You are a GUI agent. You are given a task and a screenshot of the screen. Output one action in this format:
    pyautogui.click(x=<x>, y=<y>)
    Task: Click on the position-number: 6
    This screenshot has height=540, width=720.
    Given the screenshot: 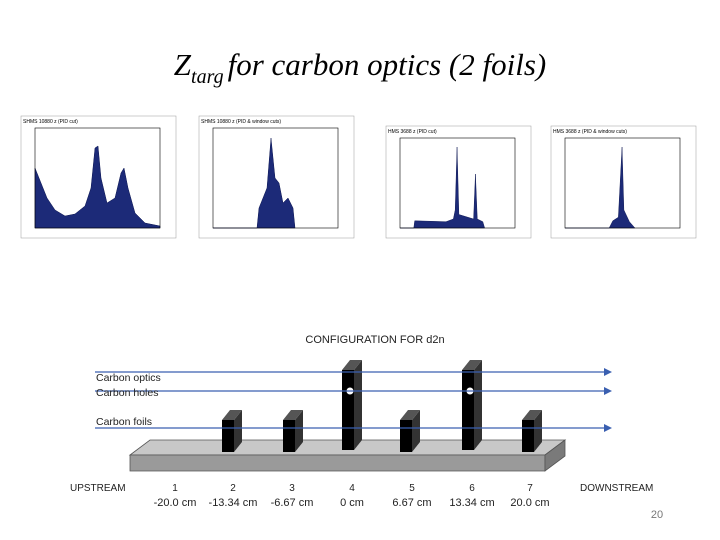 What is the action you would take?
    pyautogui.click(x=472, y=488)
    